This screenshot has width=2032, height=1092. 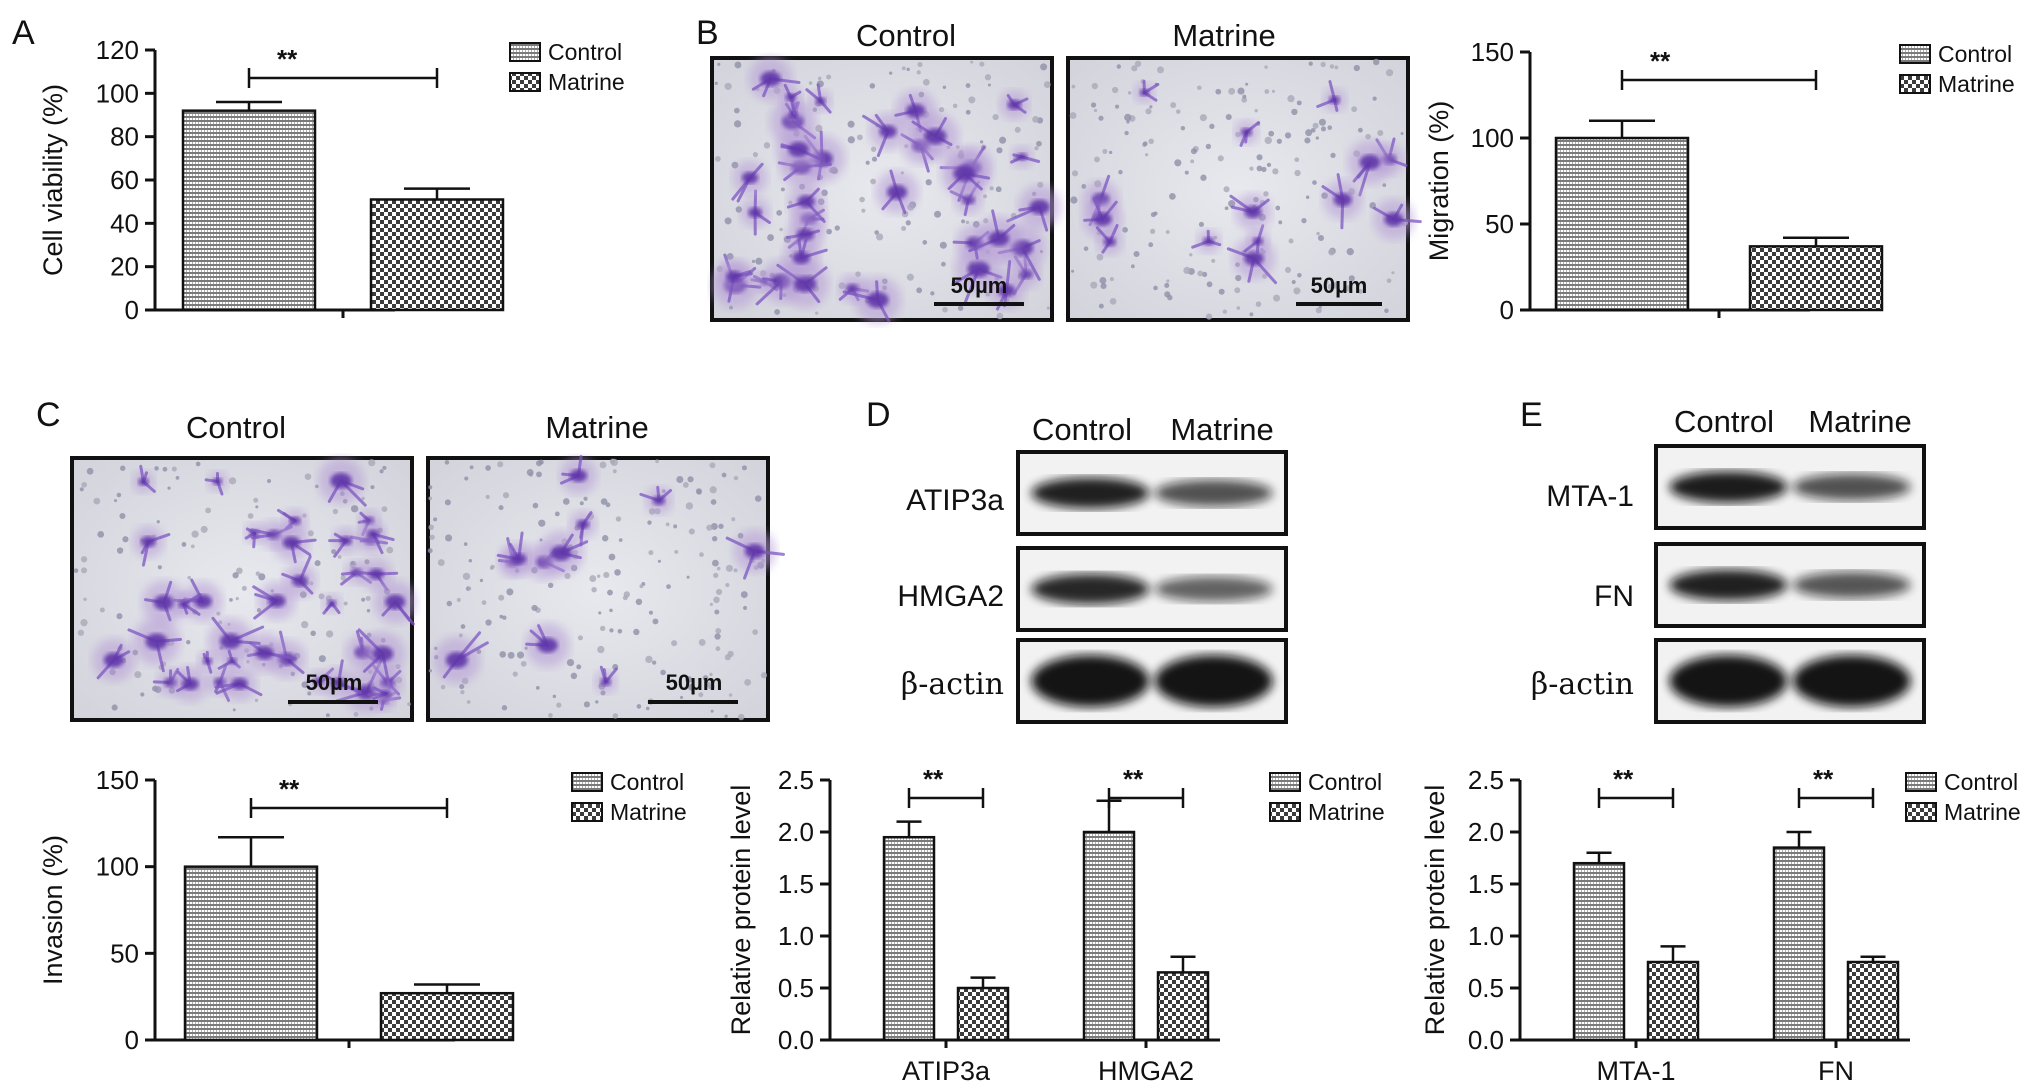 What do you see at coordinates (1285, 812) in the screenshot?
I see `legend-swatch` at bounding box center [1285, 812].